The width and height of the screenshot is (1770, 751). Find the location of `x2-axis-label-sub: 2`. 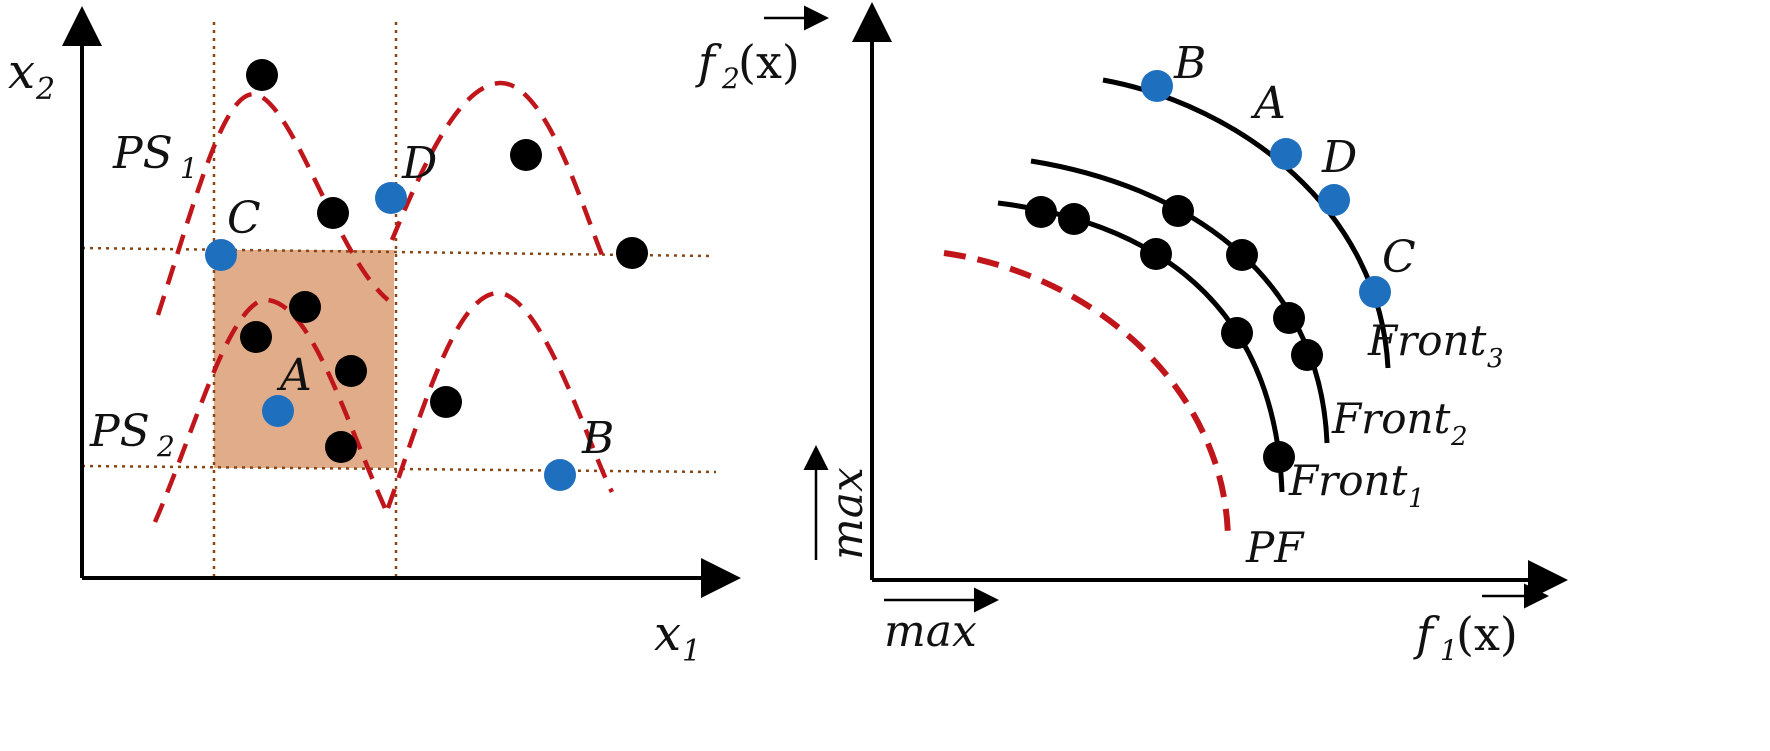

x2-axis-label-sub: 2 is located at coordinates (45, 89).